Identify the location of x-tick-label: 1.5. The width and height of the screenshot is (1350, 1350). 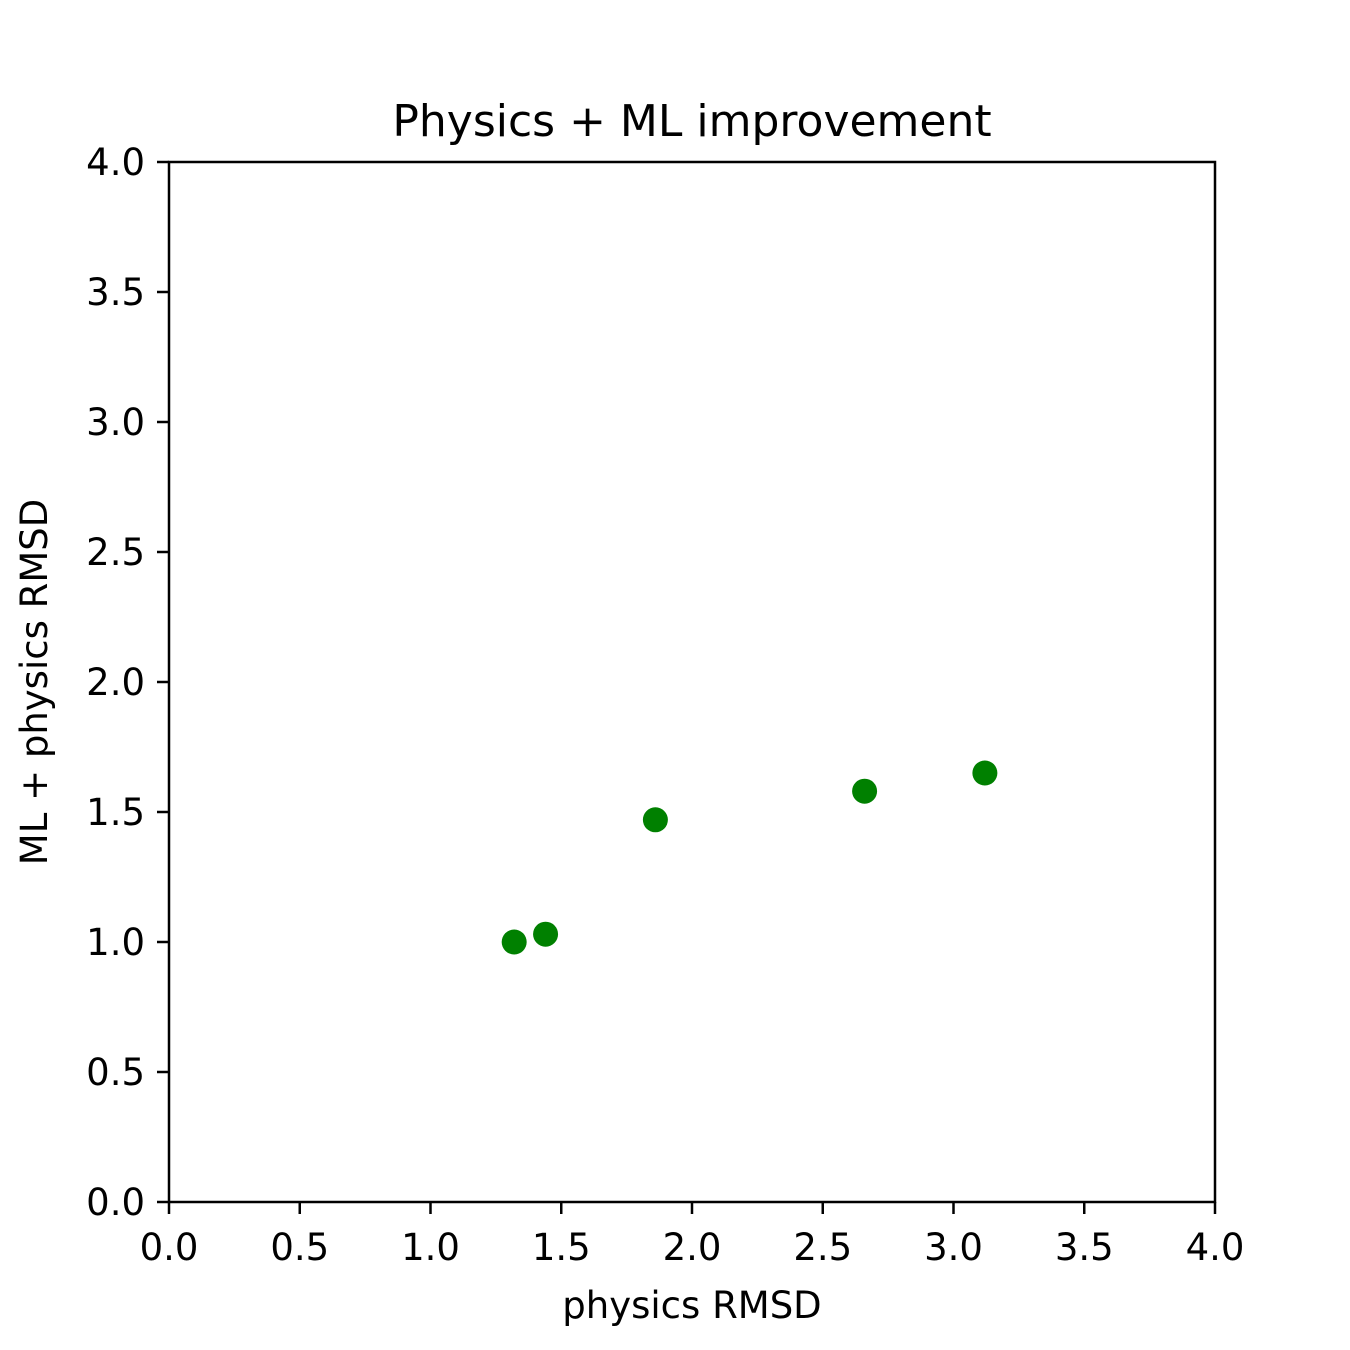
(561, 1247).